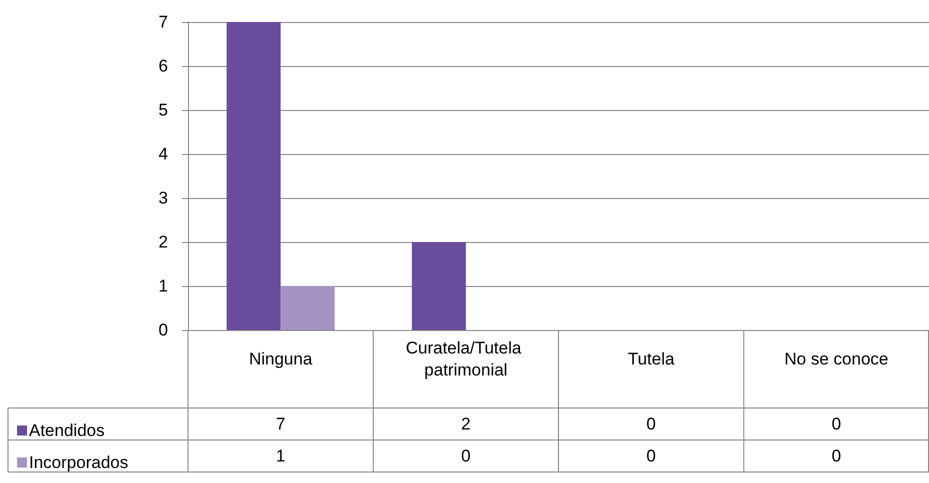 Image resolution: width=929 pixels, height=483 pixels. What do you see at coordinates (651, 359) in the screenshot?
I see `x-tick-label: Tutela` at bounding box center [651, 359].